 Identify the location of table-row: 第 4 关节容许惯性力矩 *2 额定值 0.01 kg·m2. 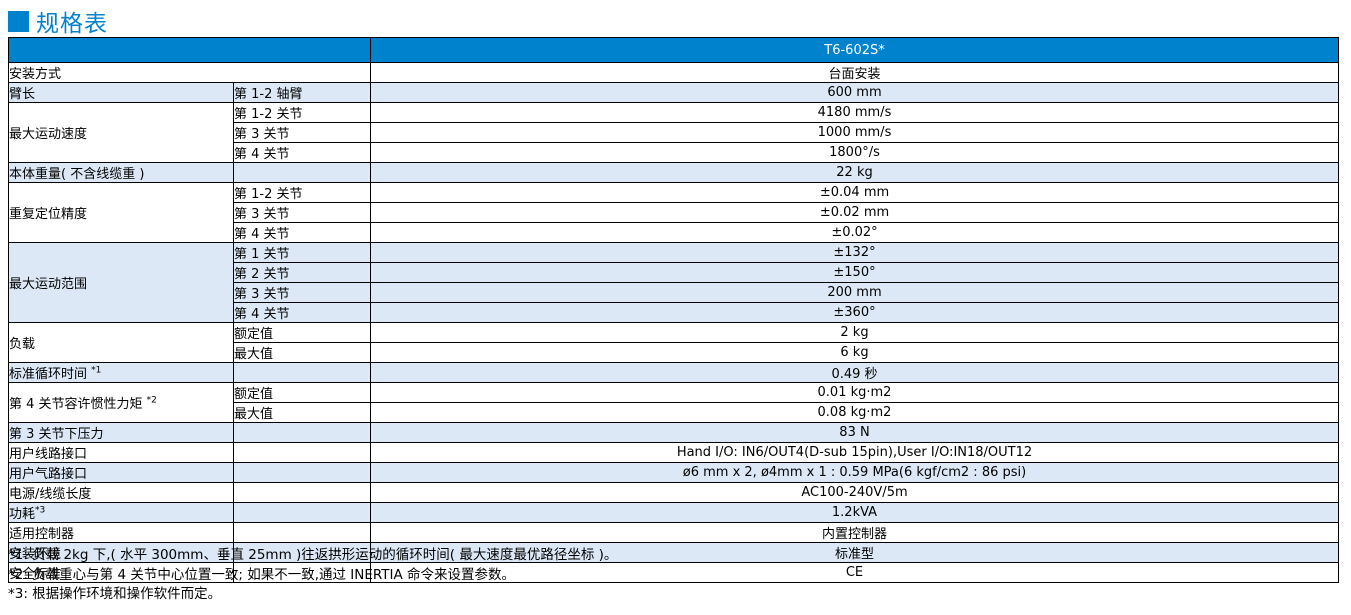
(673, 402).